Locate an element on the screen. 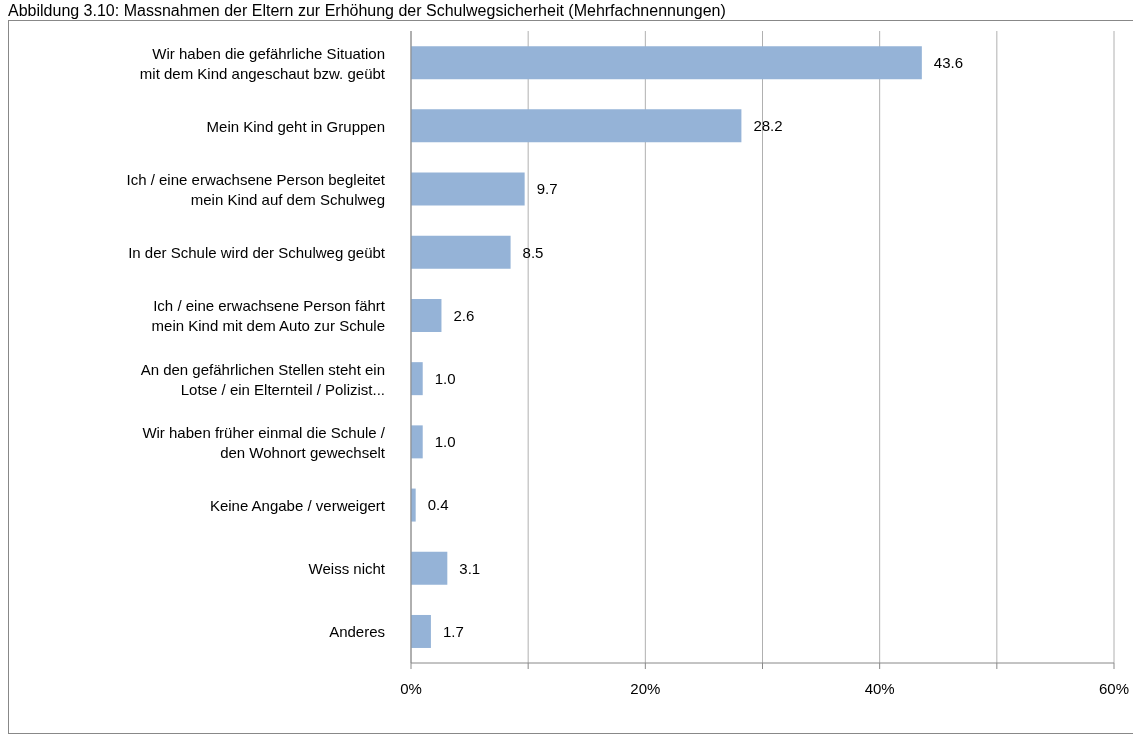 The image size is (1133, 745). y-tick-label: Ich / eine erwachsene Person fährt mein Kind mit dem Auto zur Schule is located at coordinates (268, 315).